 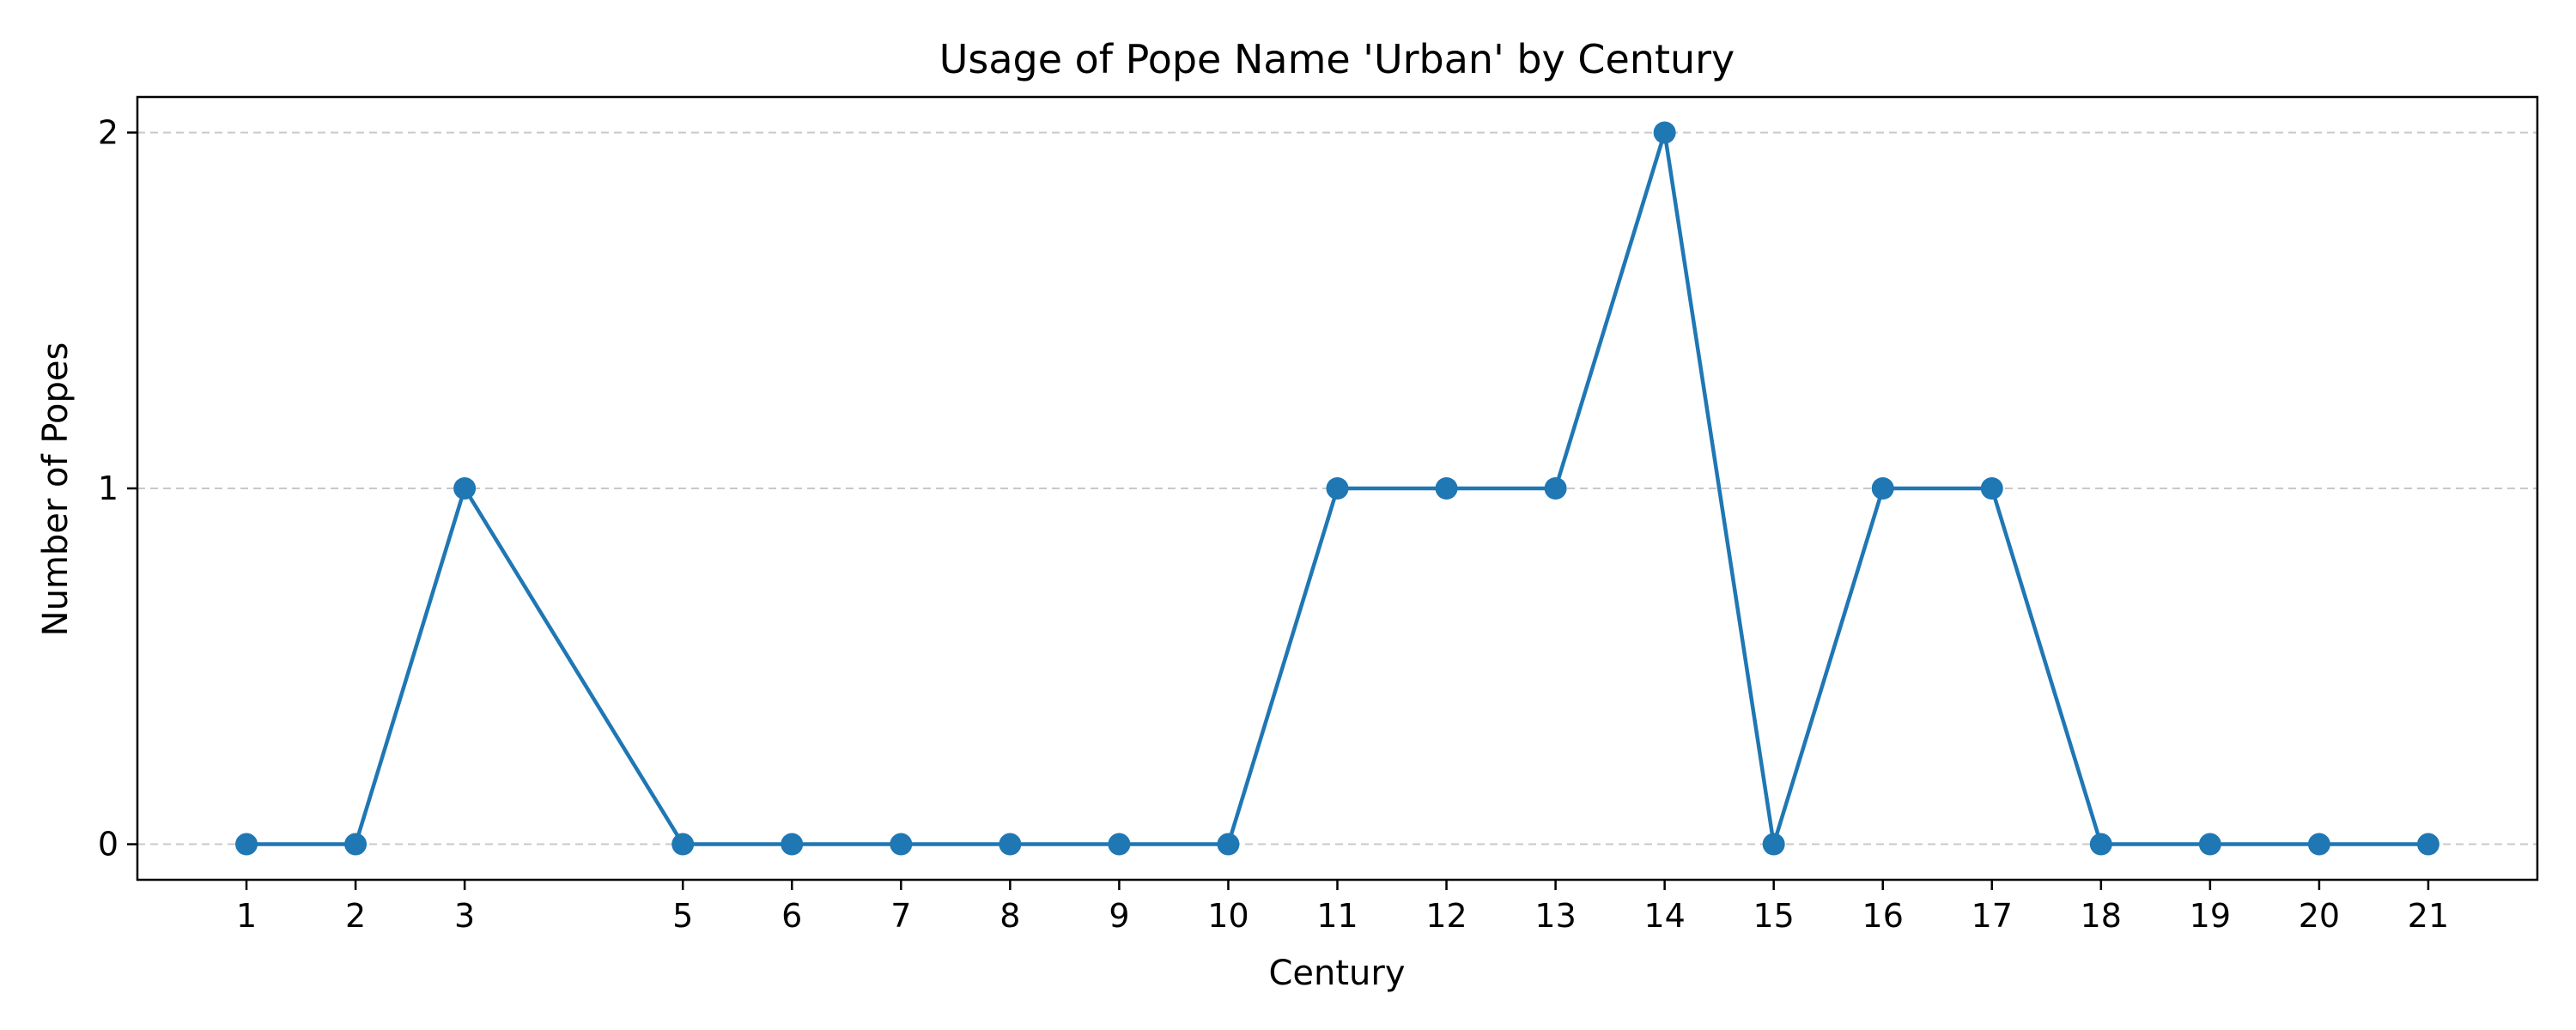 I want to click on x-tick-label: 3, so click(x=464, y=916).